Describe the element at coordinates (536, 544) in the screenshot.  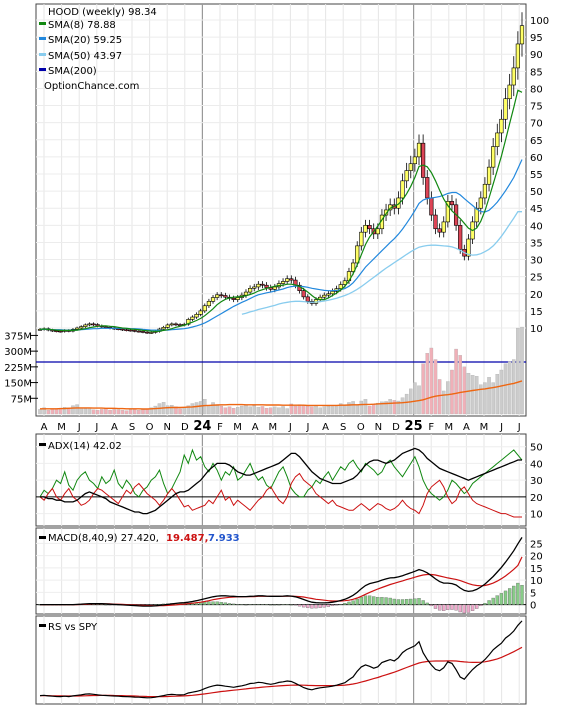
I see `macd-tick-label: 25` at that location.